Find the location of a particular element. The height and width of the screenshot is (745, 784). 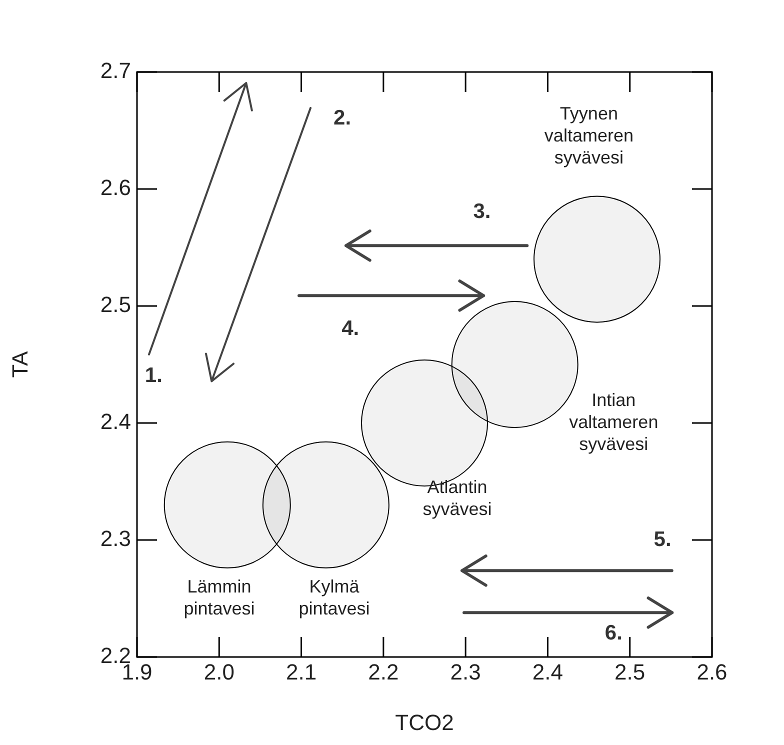

x-axis-title: TCO2 is located at coordinates (424, 722).